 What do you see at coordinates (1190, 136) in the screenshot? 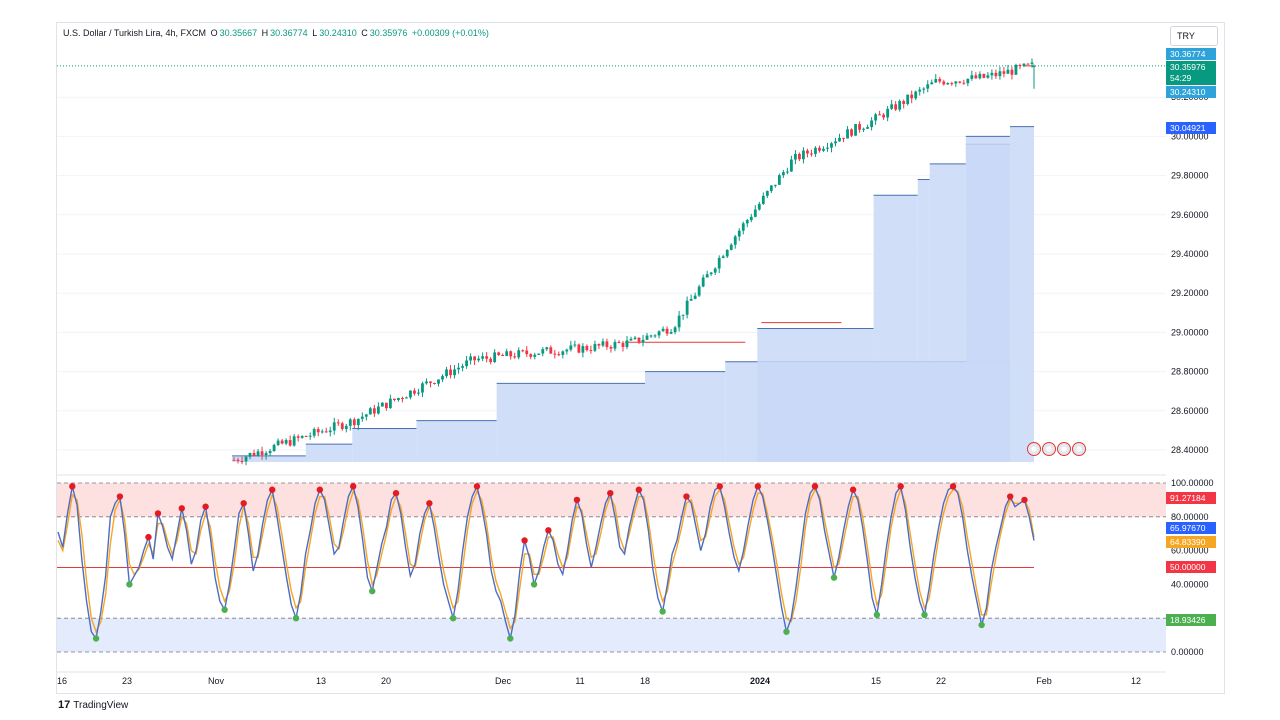
I see `price-tick-label: 30.00000` at bounding box center [1190, 136].